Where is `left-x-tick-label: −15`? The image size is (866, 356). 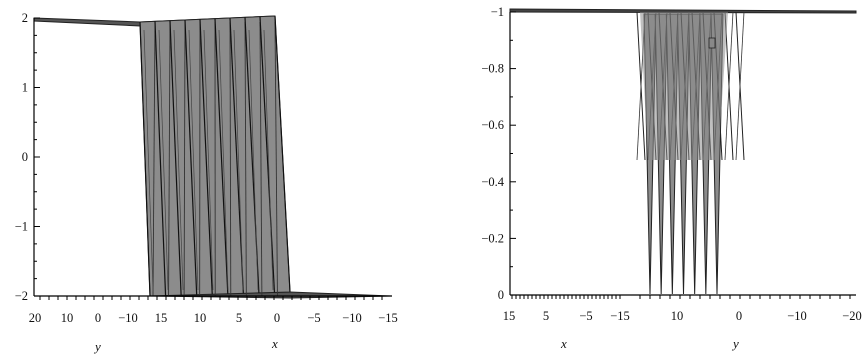 left-x-tick-label: −15 is located at coordinates (388, 318).